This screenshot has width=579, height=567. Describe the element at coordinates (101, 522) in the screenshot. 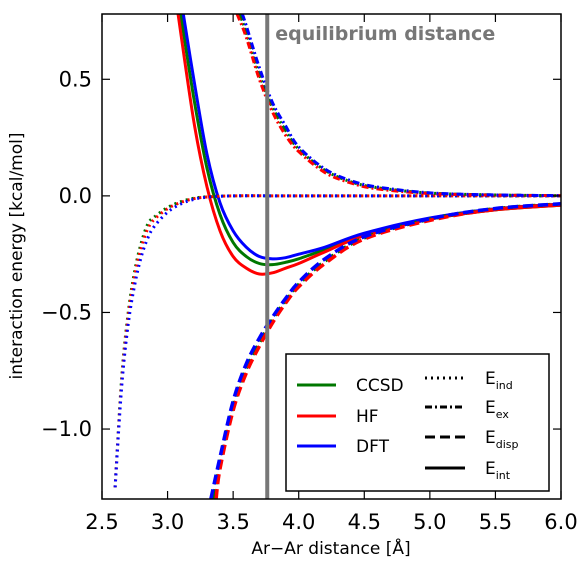

I see `x-tick-label: 2.5` at that location.